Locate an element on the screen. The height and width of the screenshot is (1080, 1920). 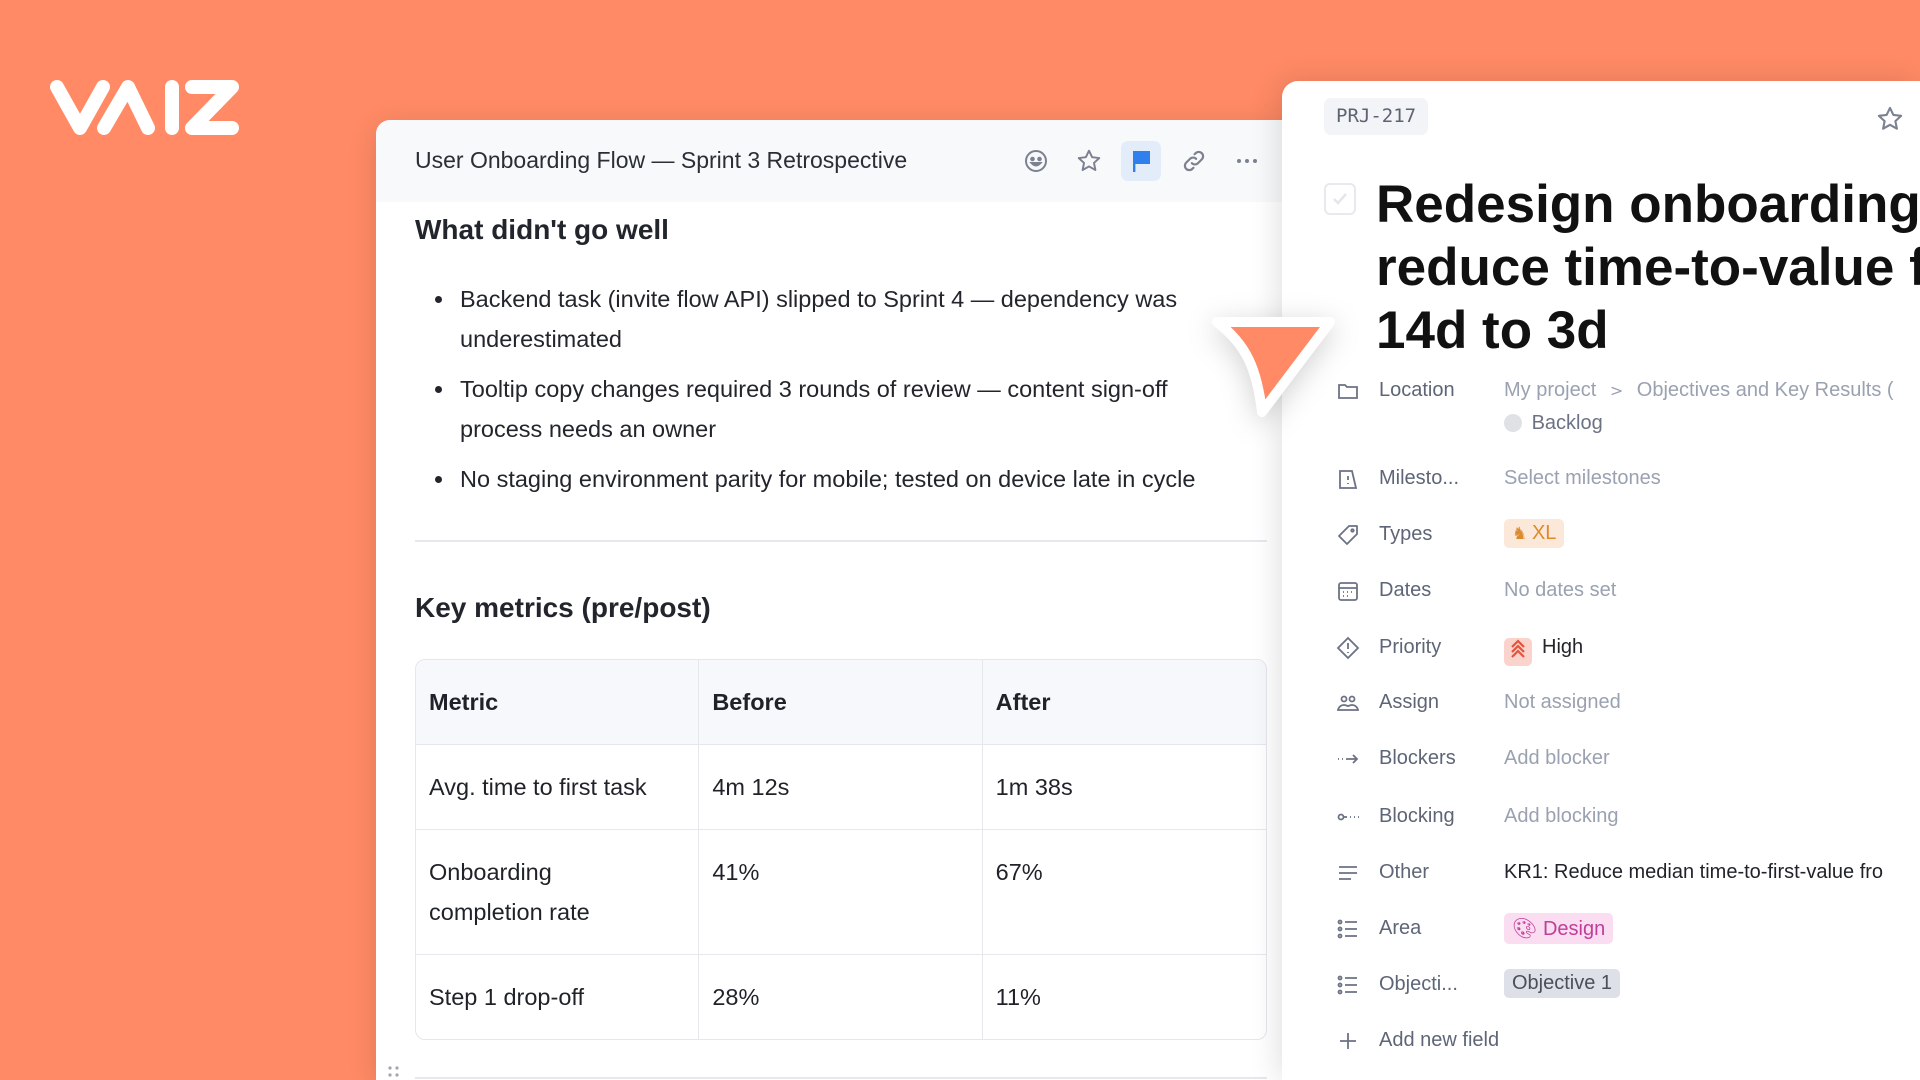
palette-icon: 🎨︎ is located at coordinates (1527, 929).